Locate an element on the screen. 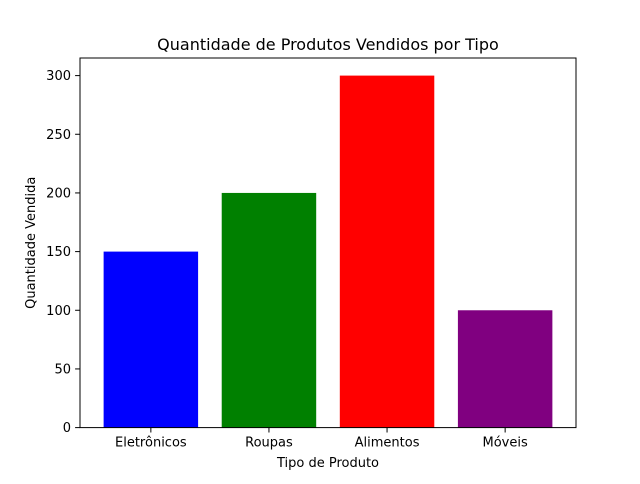 The image size is (640, 484). y-tick-label-6: 300 is located at coordinates (58, 76).